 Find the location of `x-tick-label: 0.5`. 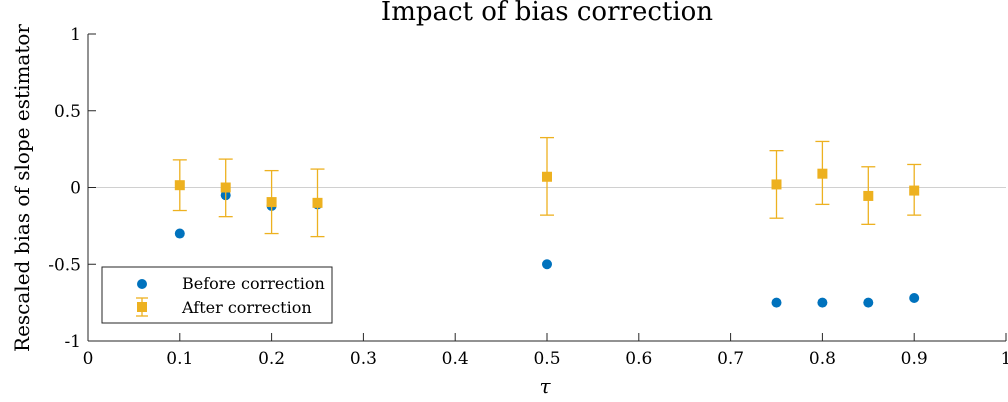

x-tick-label: 0.5 is located at coordinates (546, 359).